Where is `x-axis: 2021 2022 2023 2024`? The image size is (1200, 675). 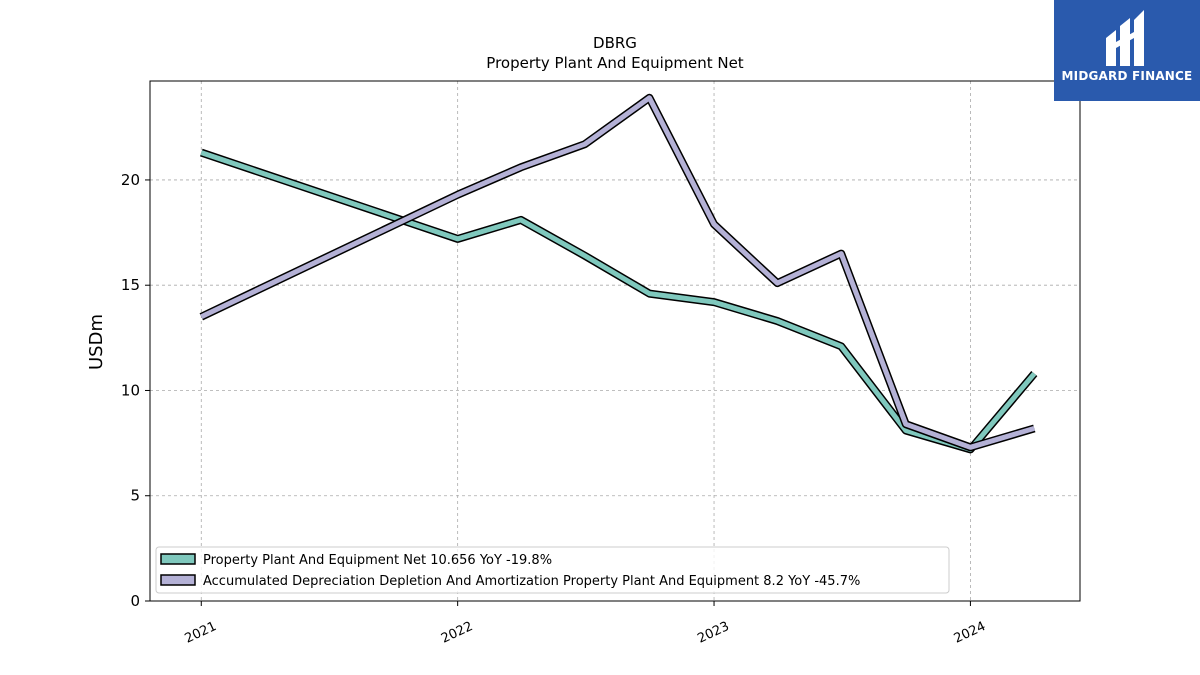
x-axis: 2021 2022 2023 2024 is located at coordinates (585, 624).